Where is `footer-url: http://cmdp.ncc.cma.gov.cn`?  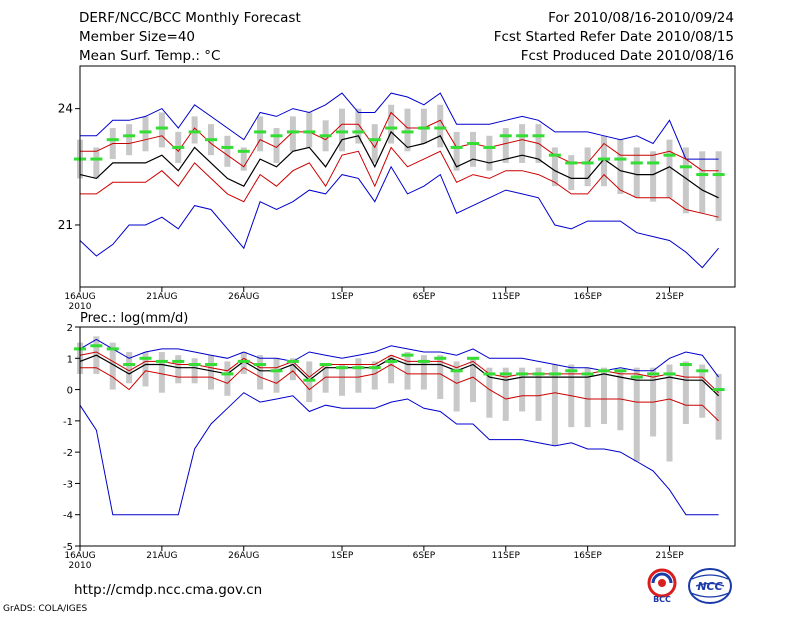 footer-url: http://cmdp.ncc.cma.gov.cn is located at coordinates (168, 590).